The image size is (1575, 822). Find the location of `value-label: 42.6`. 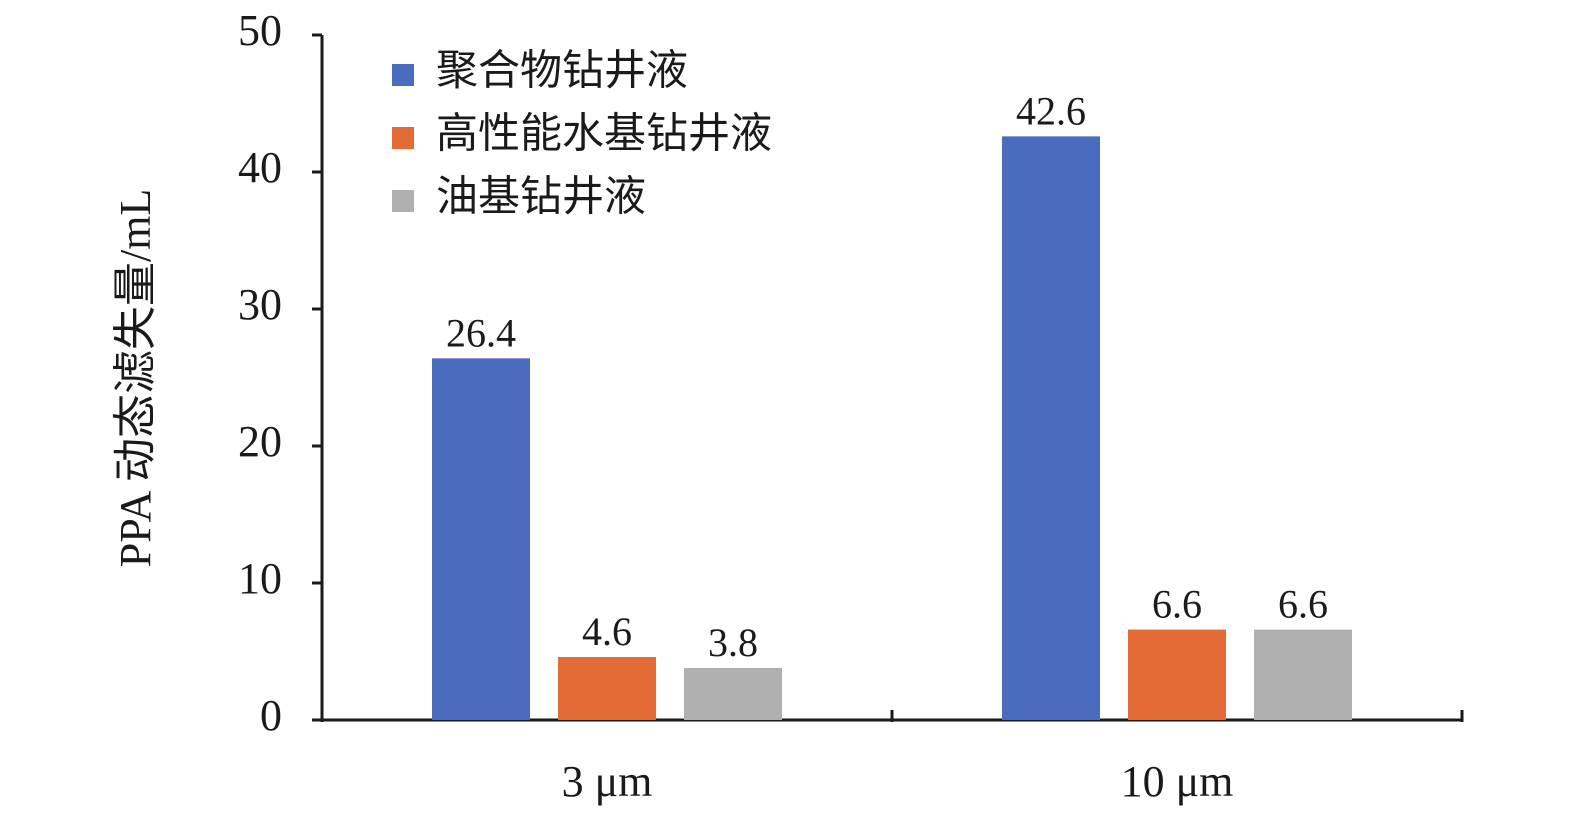

value-label: 42.6 is located at coordinates (1051, 110).